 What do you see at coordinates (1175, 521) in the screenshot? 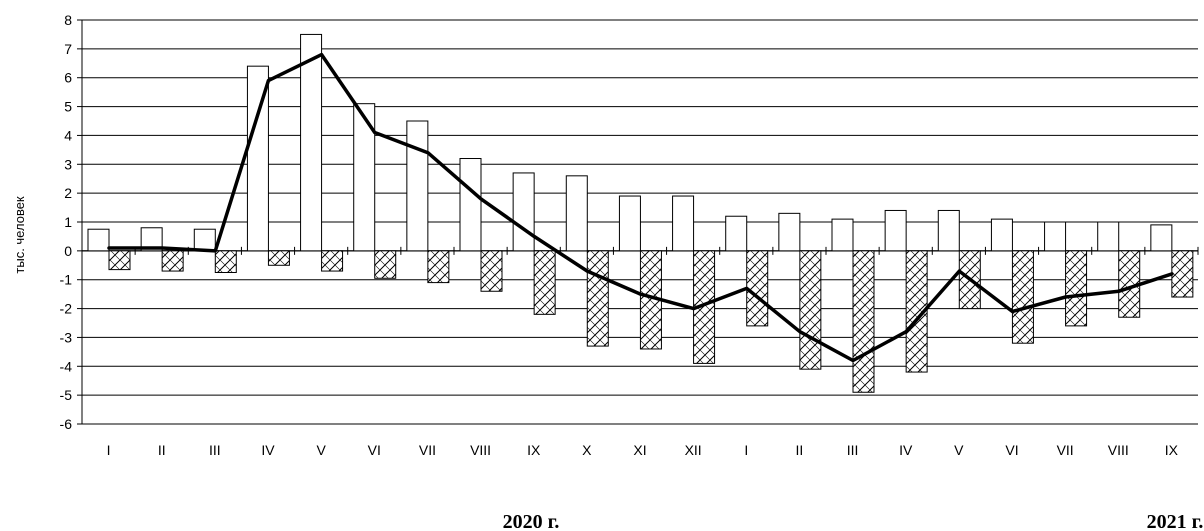
I see `year-label-2021: 2021 г.` at bounding box center [1175, 521].